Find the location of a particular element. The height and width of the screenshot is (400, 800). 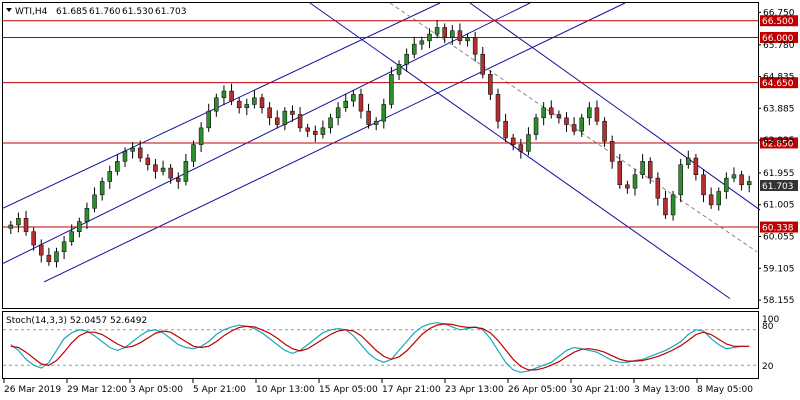

high-value: 61.760 is located at coordinates (105, 12).